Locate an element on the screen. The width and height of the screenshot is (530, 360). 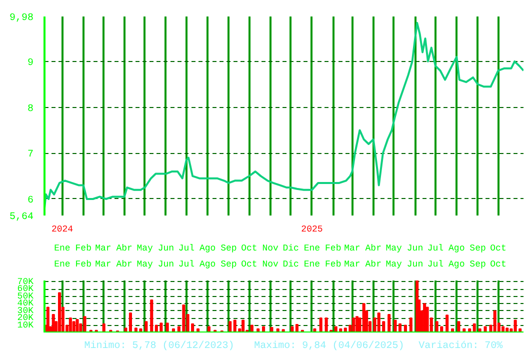
text: Maximo: 9,84 (04/06/2025) is located at coordinates (329, 346).